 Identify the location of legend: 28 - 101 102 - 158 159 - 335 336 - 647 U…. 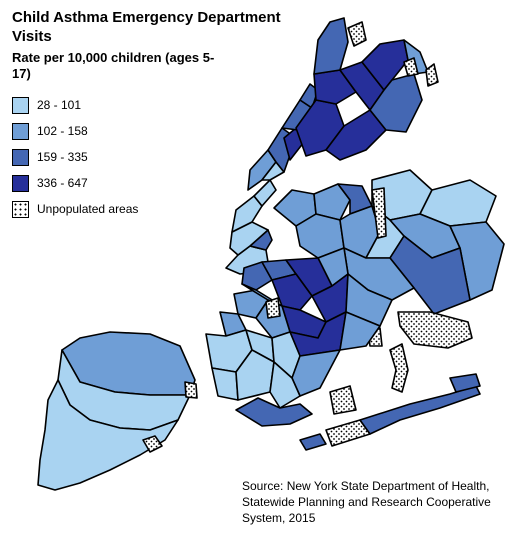
(75, 157).